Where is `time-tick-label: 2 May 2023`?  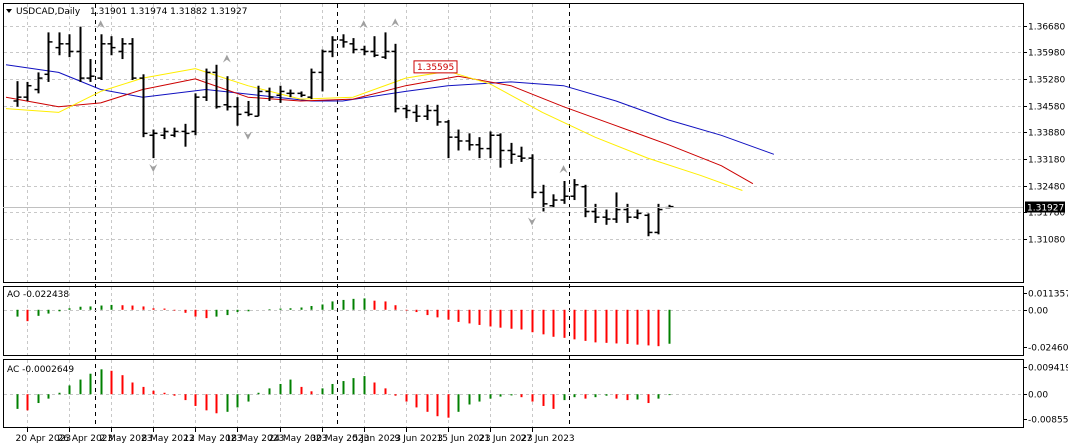
time-tick-label: 2 May 2023 is located at coordinates (126, 439).